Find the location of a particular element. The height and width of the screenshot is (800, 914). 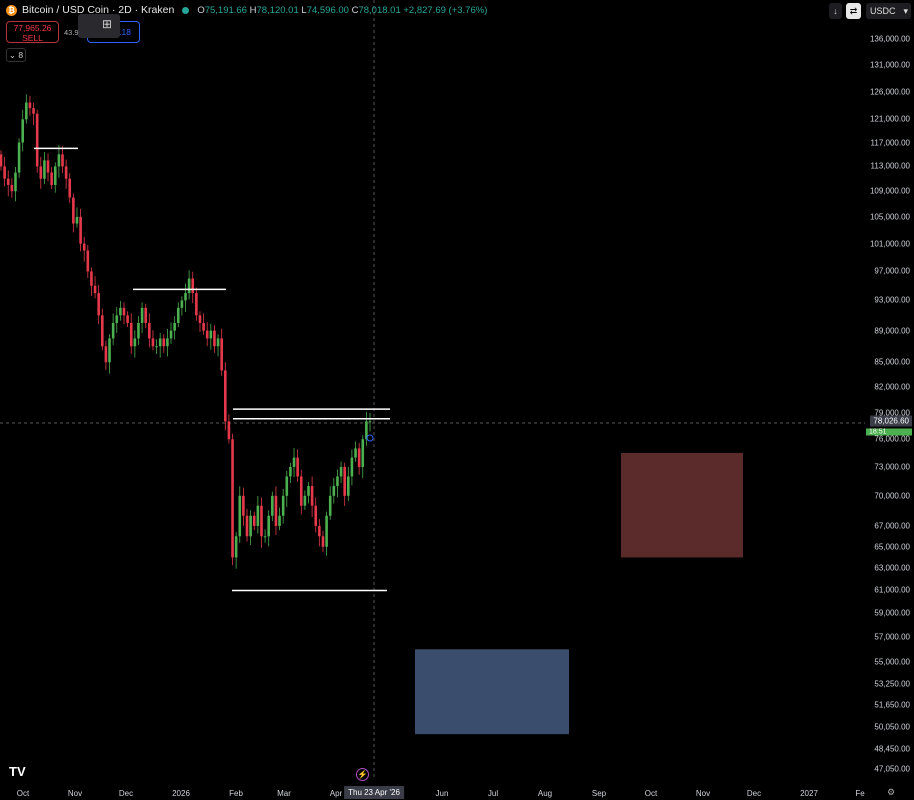

symbol-title: Bitcoin / USD Coin · 2D · Kraken is located at coordinates (98, 10).